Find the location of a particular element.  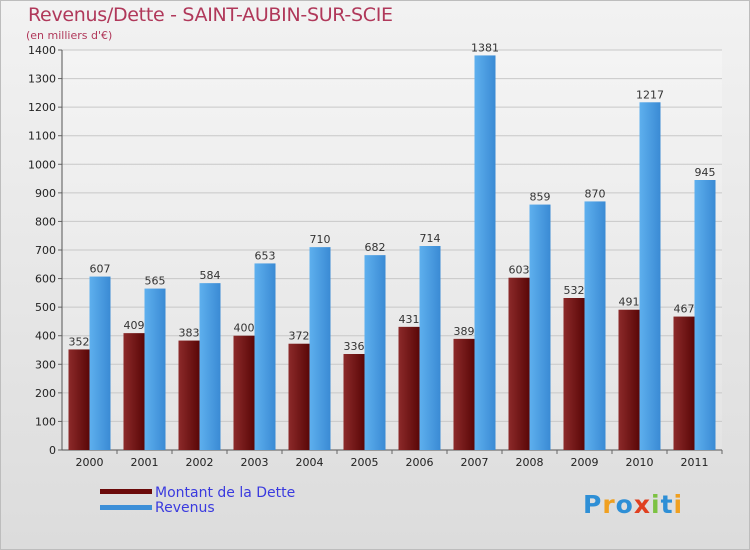

data-label-revenus: 682 is located at coordinates (375, 247).